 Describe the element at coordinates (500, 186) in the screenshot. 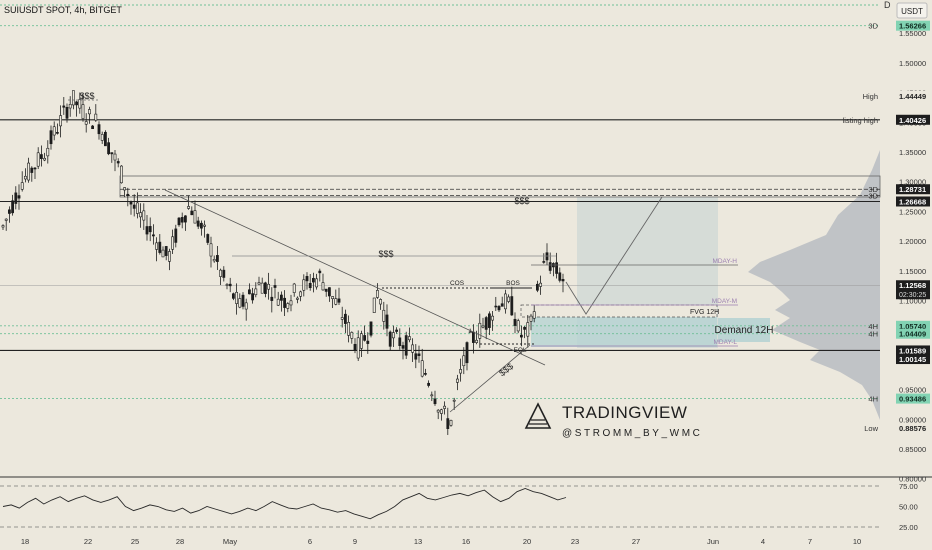

I see `range-box-3d` at that location.